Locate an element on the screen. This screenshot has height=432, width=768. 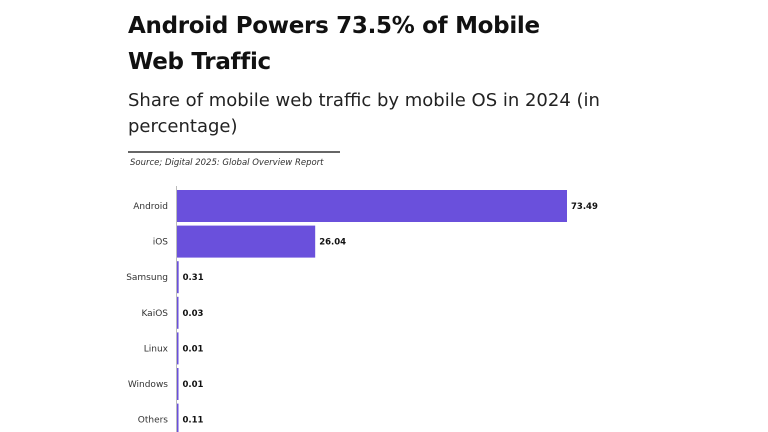
bar-samsung is located at coordinates (178, 277).